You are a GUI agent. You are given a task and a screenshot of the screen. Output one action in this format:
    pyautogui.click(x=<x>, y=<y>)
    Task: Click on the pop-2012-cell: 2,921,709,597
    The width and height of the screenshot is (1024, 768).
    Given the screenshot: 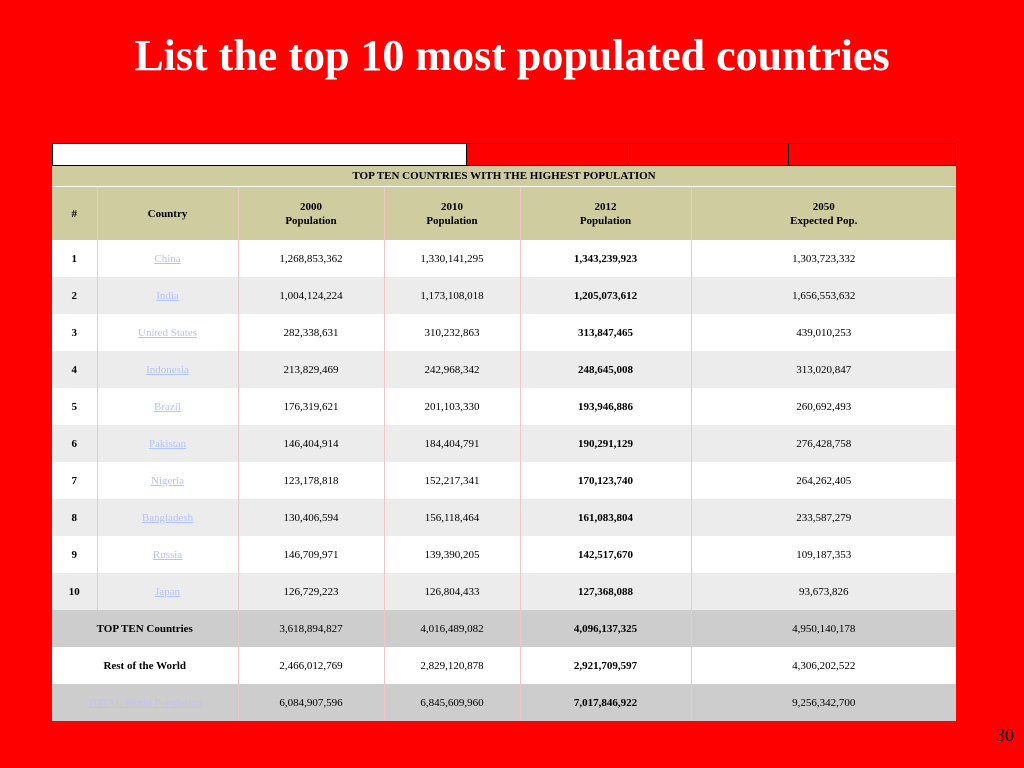 What is the action you would take?
    pyautogui.click(x=606, y=665)
    